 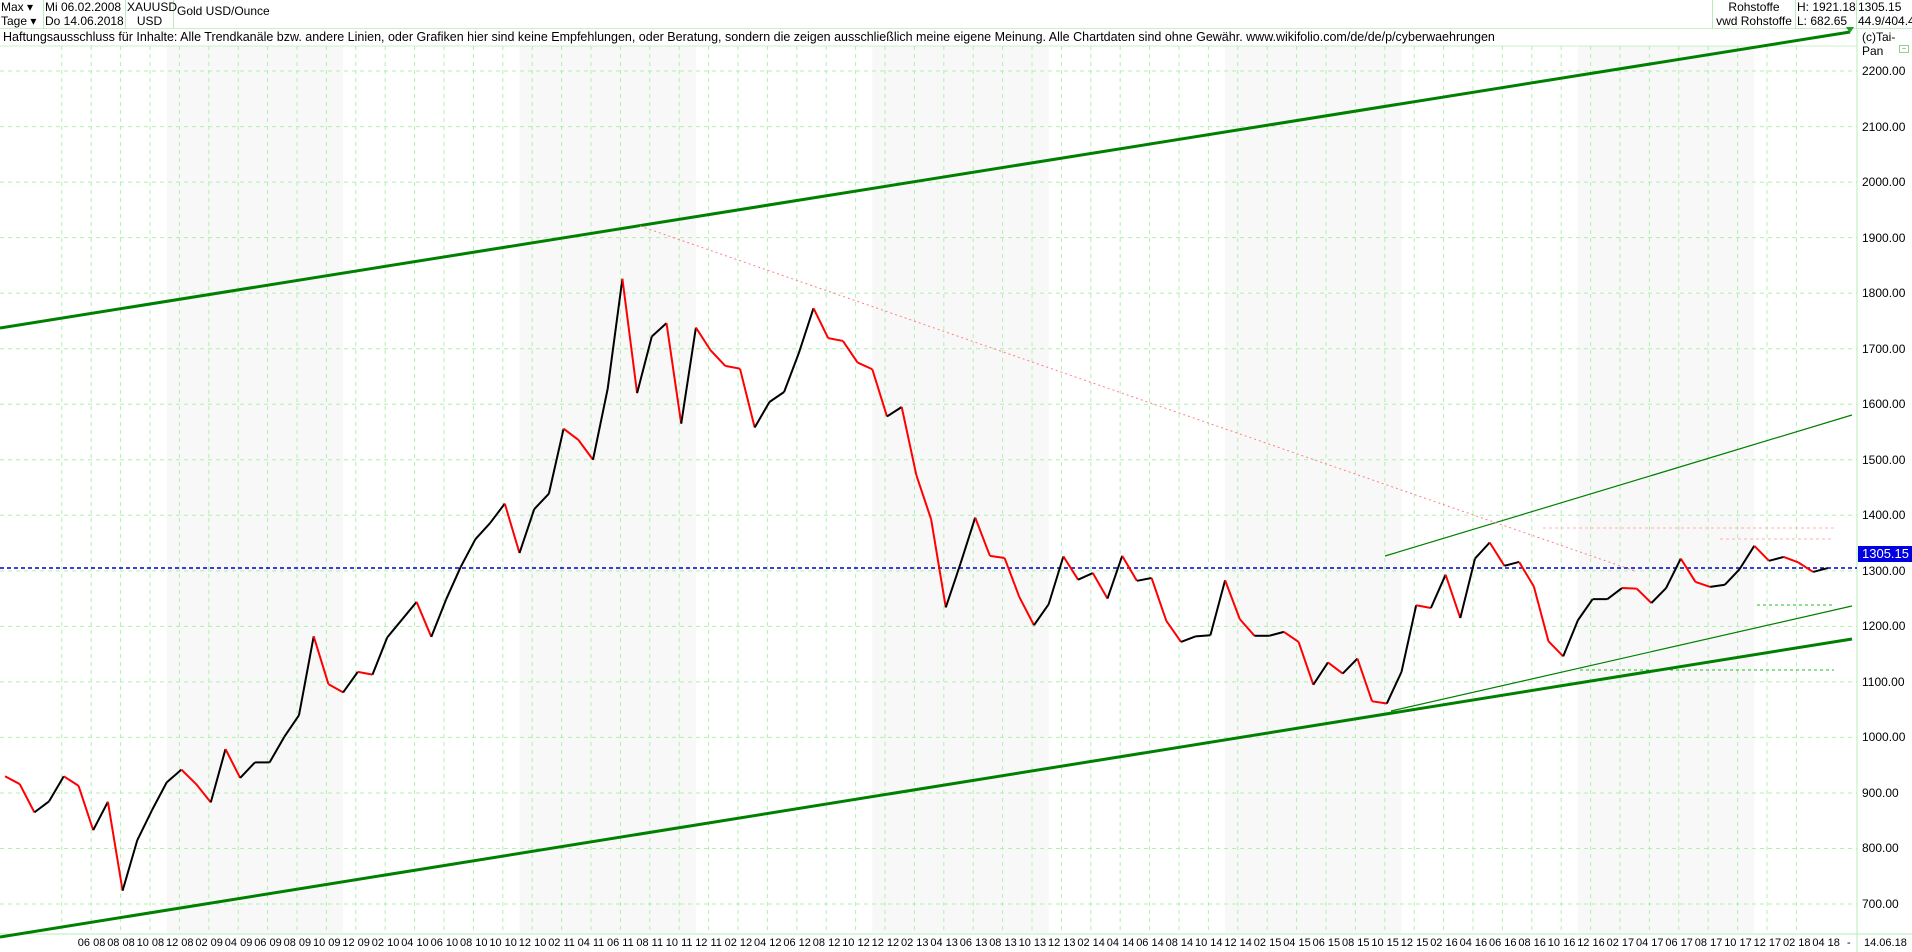 What do you see at coordinates (797, 943) in the screenshot?
I see `x-tick-label: 06 12` at bounding box center [797, 943].